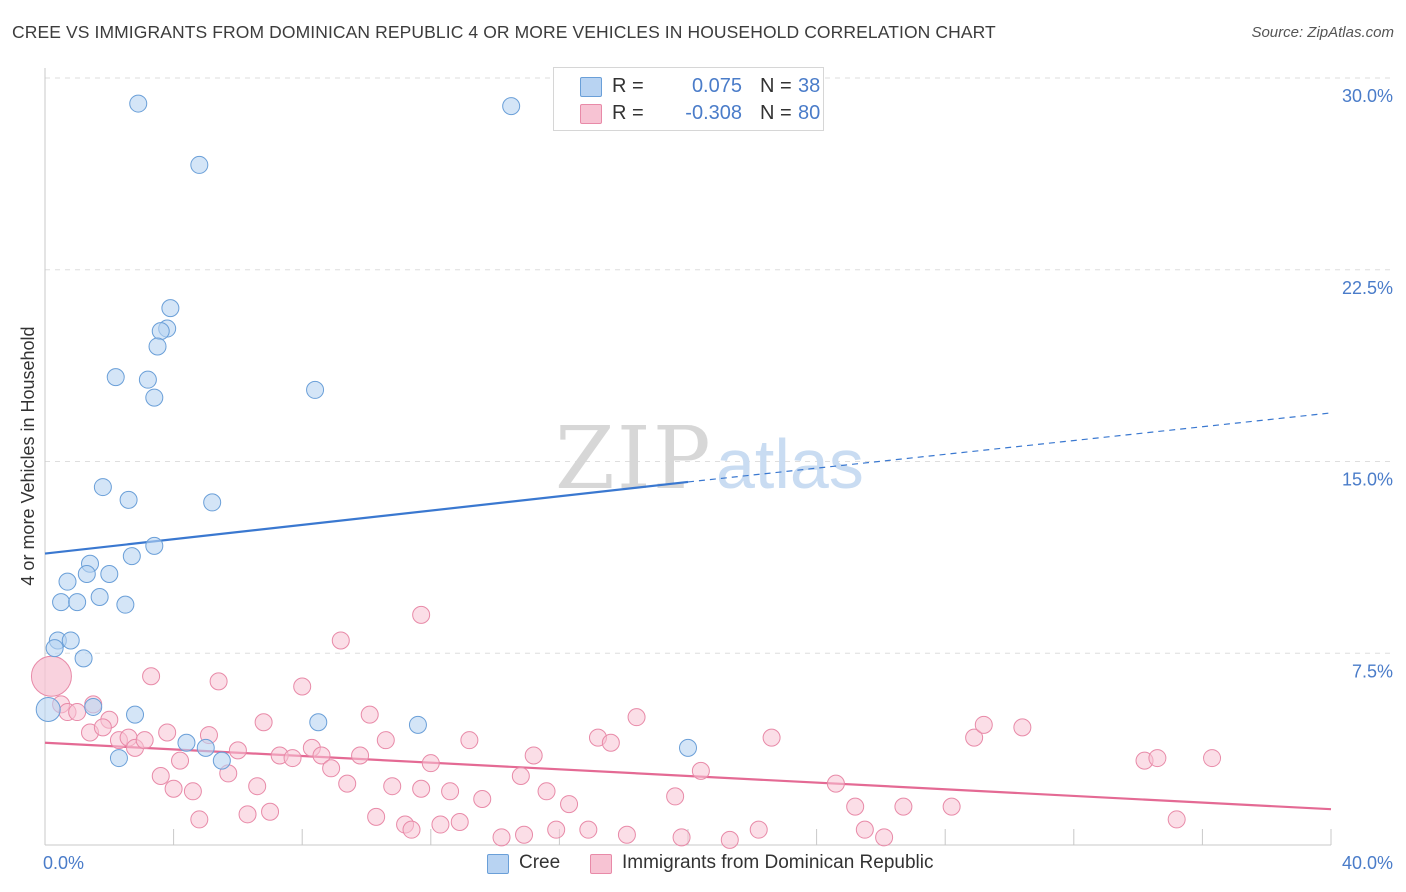 This screenshot has height=892, width=1406. Describe the element at coordinates (540, 862) in the screenshot. I see `series-legend-label-cree: Cree` at that location.